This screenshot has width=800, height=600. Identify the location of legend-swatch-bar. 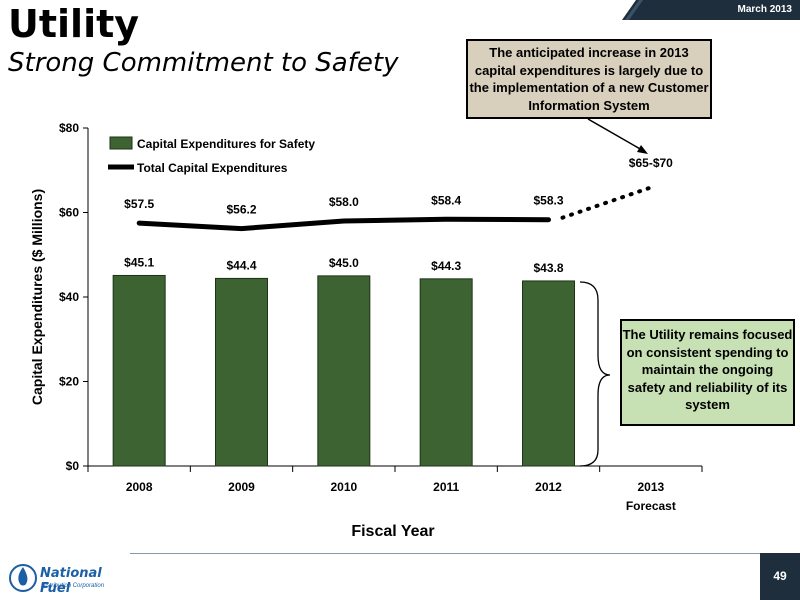
(121, 143).